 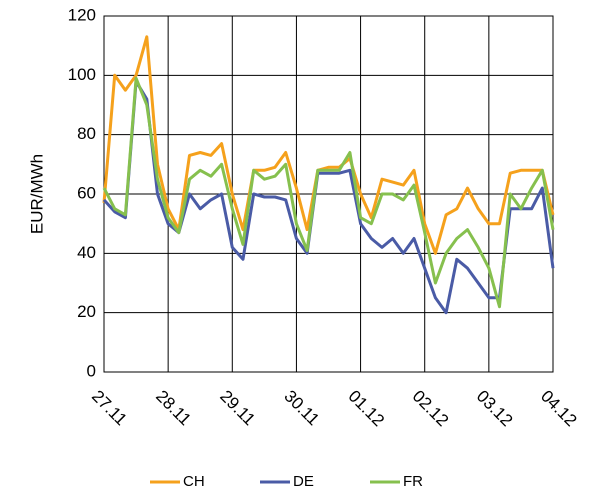 I want to click on x-tick-label: 29.11, so click(x=237, y=408).